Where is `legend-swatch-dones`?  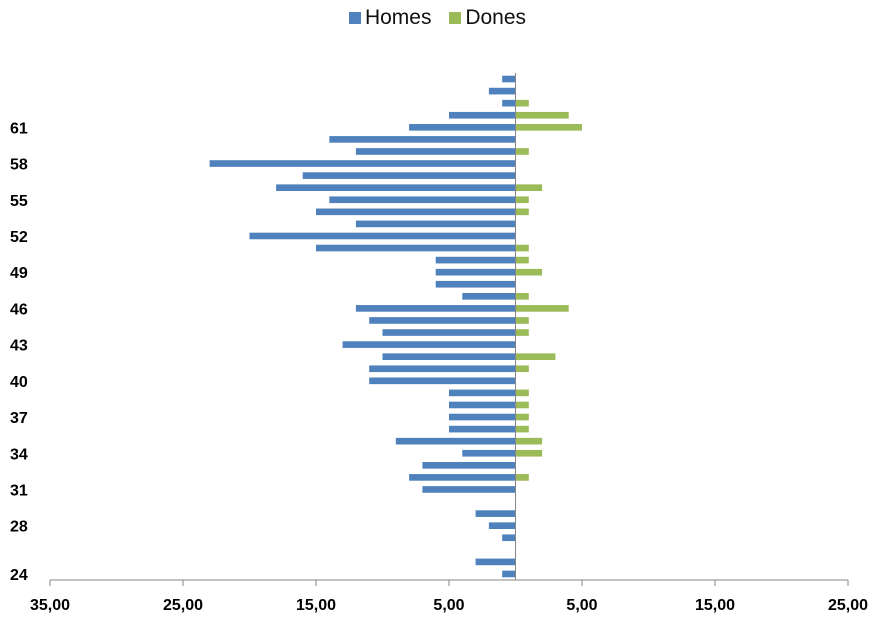
legend-swatch-dones is located at coordinates (455, 18).